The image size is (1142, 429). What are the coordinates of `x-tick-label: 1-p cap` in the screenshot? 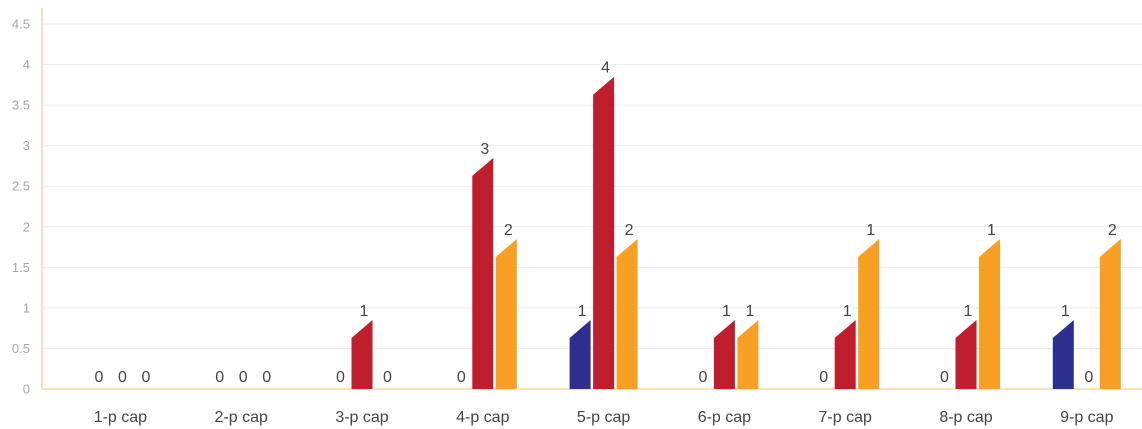 It's located at (120, 417).